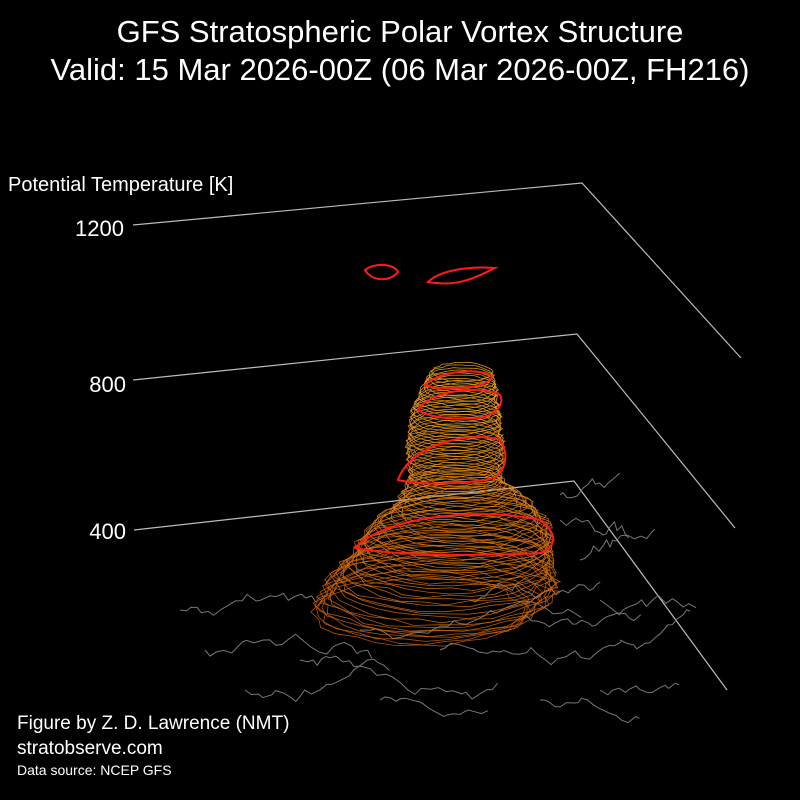 The width and height of the screenshot is (800, 800). I want to click on z-axis-label: Potential Temperature [K], so click(121, 185).